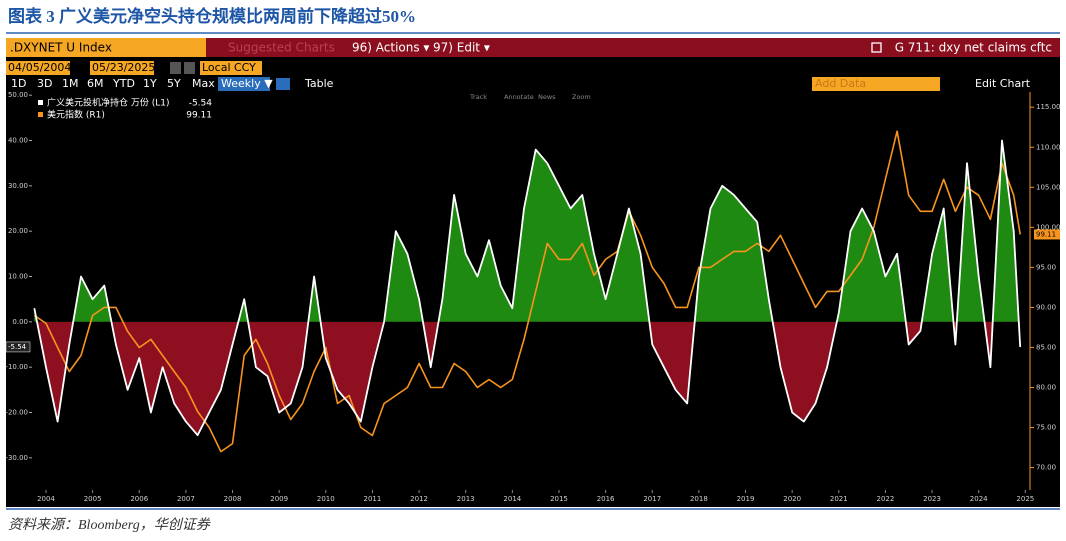 This screenshot has height=541, width=1066. I want to click on tool-label: Zoom, so click(581, 97).